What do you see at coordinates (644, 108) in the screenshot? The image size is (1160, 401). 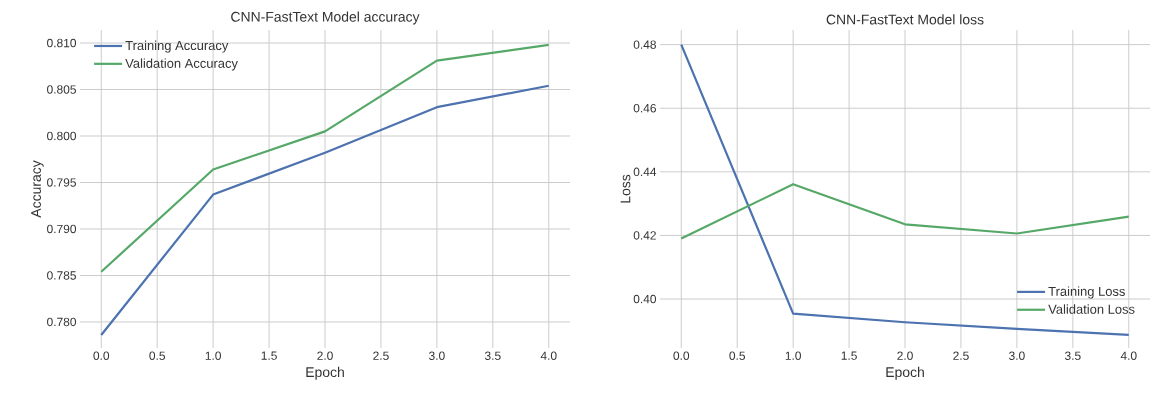 I see `y-tick-label: 0.46` at bounding box center [644, 108].